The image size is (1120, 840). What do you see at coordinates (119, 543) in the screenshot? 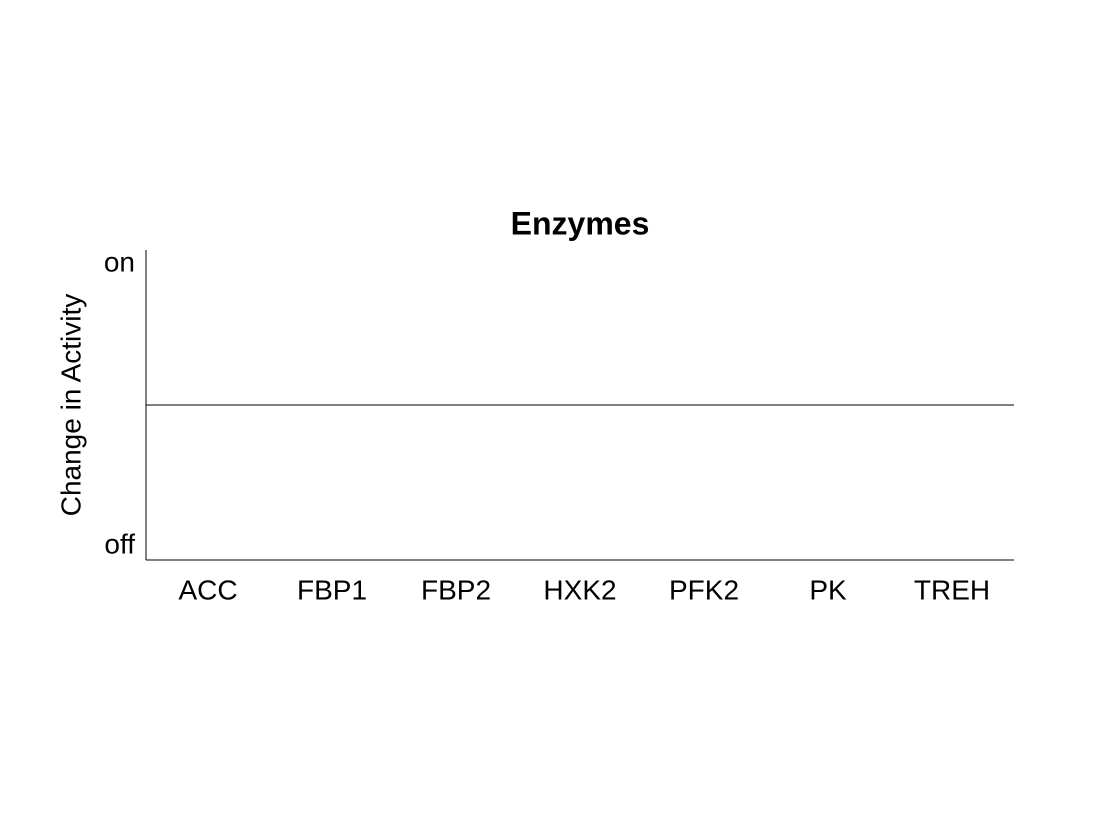
I see `y-tick-label: off` at bounding box center [119, 543].